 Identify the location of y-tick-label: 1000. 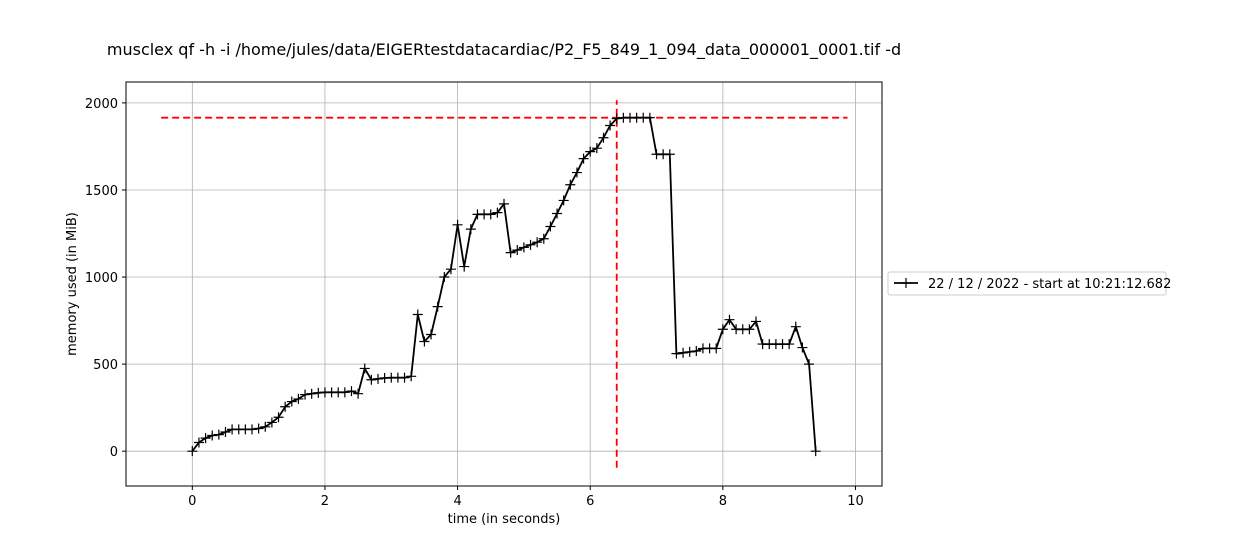
(101, 278).